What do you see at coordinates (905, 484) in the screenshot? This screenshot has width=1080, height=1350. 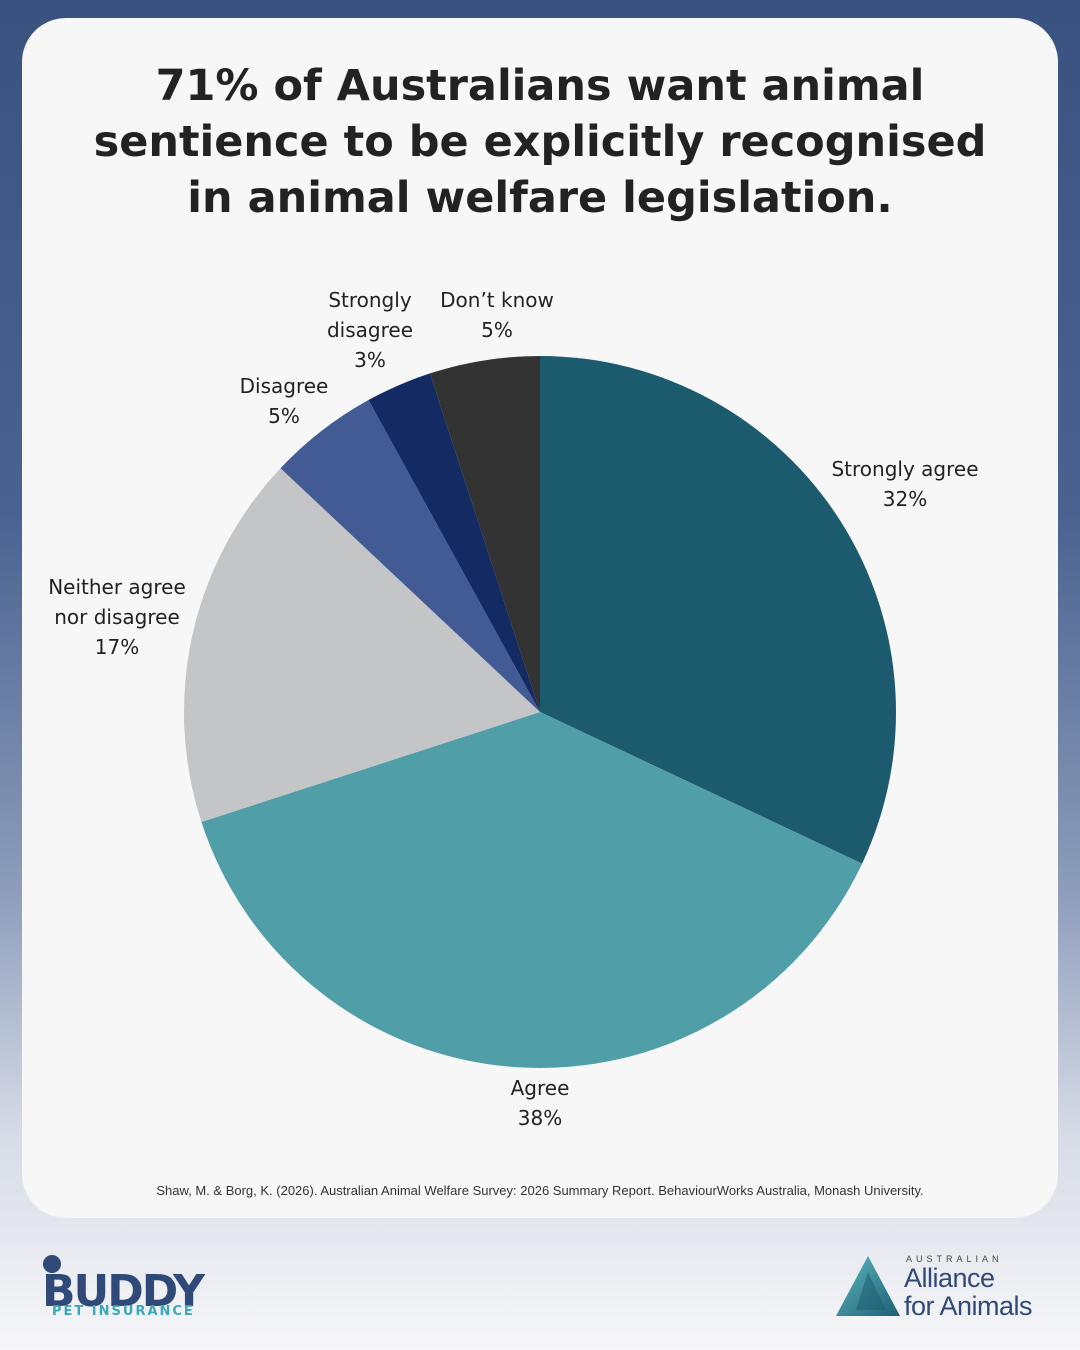 I see `slice-label-strongly-agree: Strongly agree 32%` at bounding box center [905, 484].